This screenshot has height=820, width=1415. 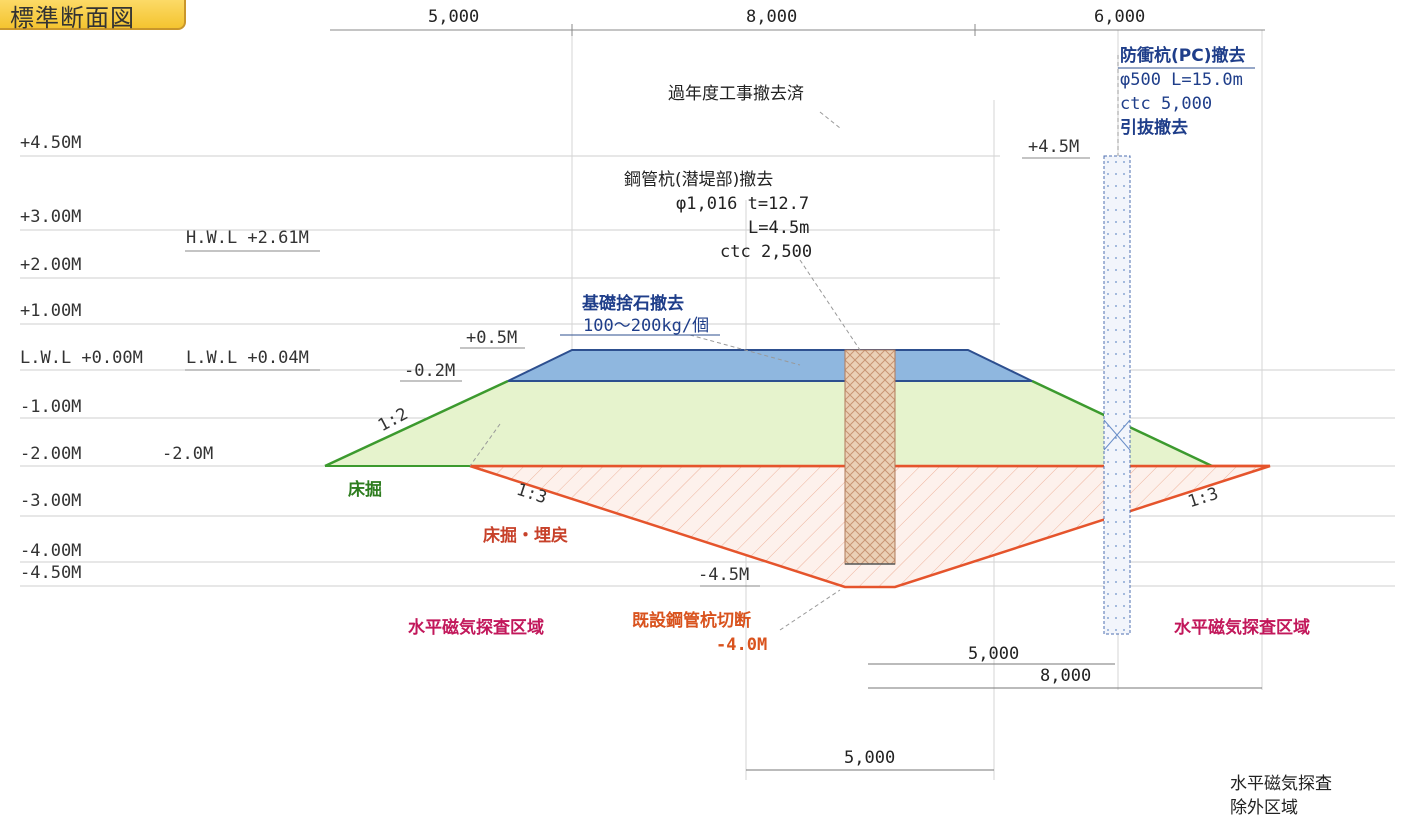 What do you see at coordinates (51, 573) in the screenshot?
I see `level-label: -4.50M` at bounding box center [51, 573].